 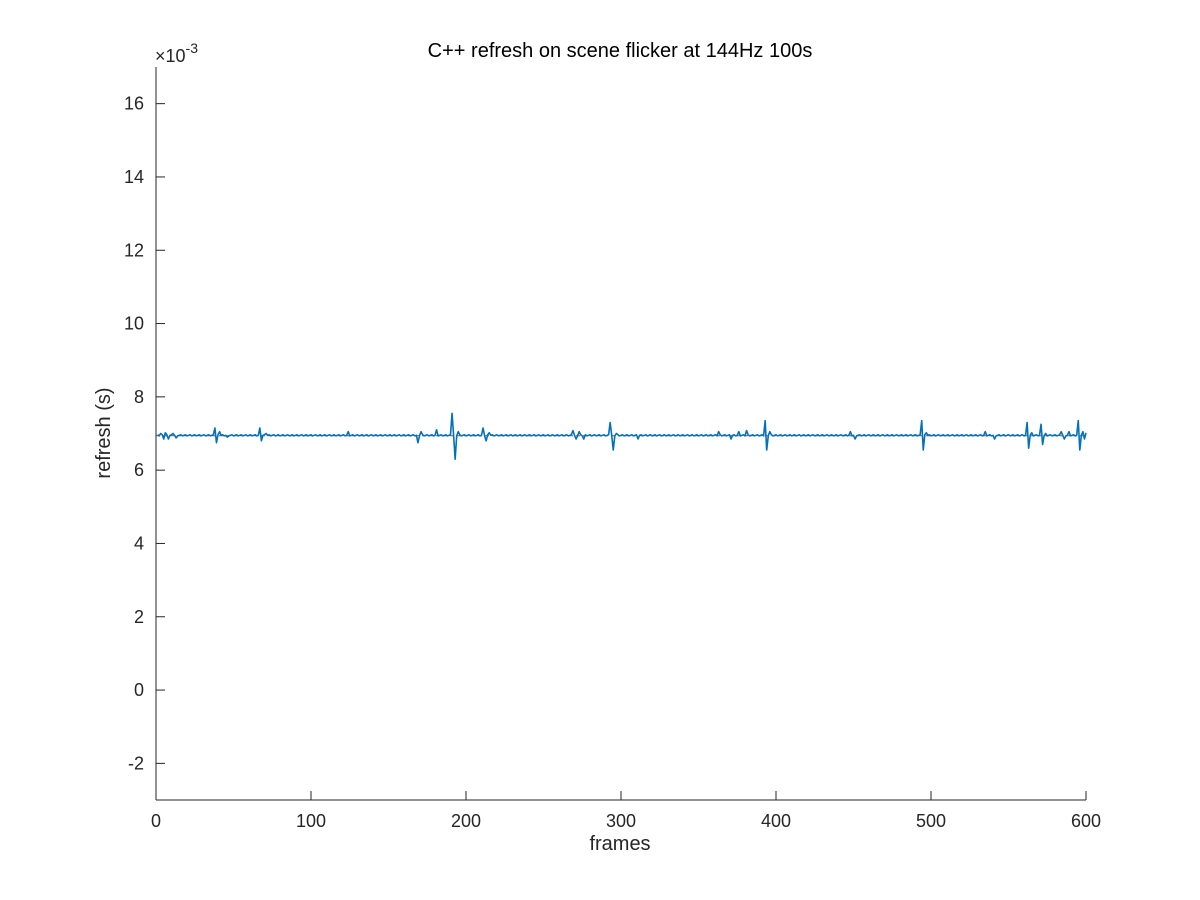 What do you see at coordinates (139, 690) in the screenshot?
I see `y-tick-label: 0` at bounding box center [139, 690].